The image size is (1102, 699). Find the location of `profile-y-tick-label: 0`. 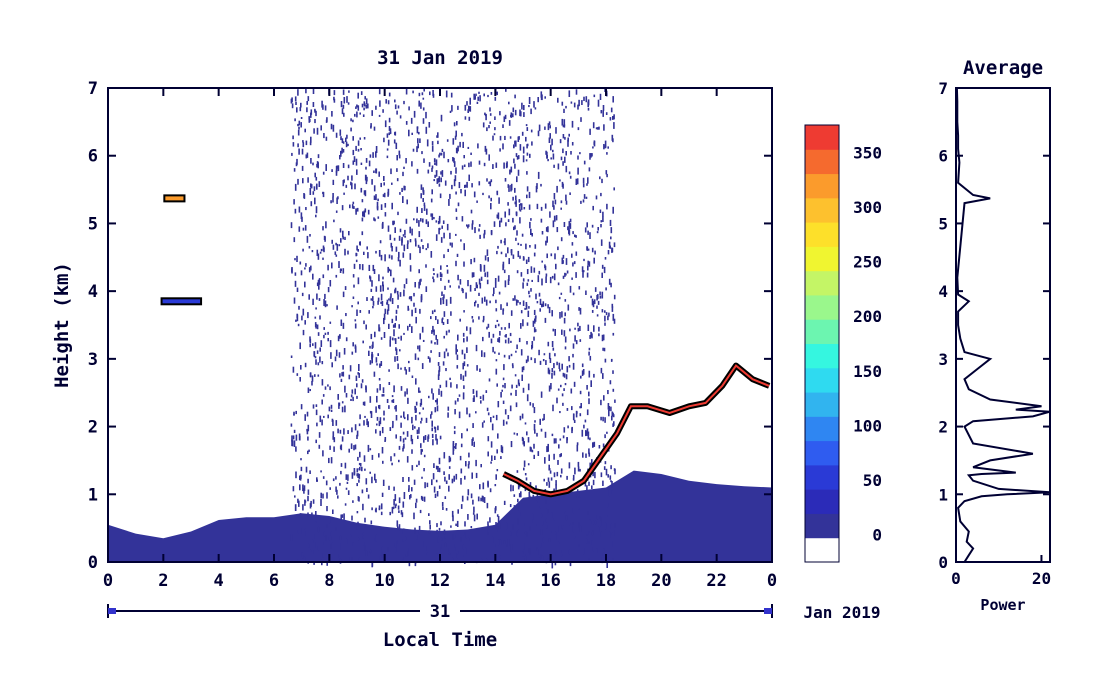

profile-y-tick-label: 0 is located at coordinates (943, 562).